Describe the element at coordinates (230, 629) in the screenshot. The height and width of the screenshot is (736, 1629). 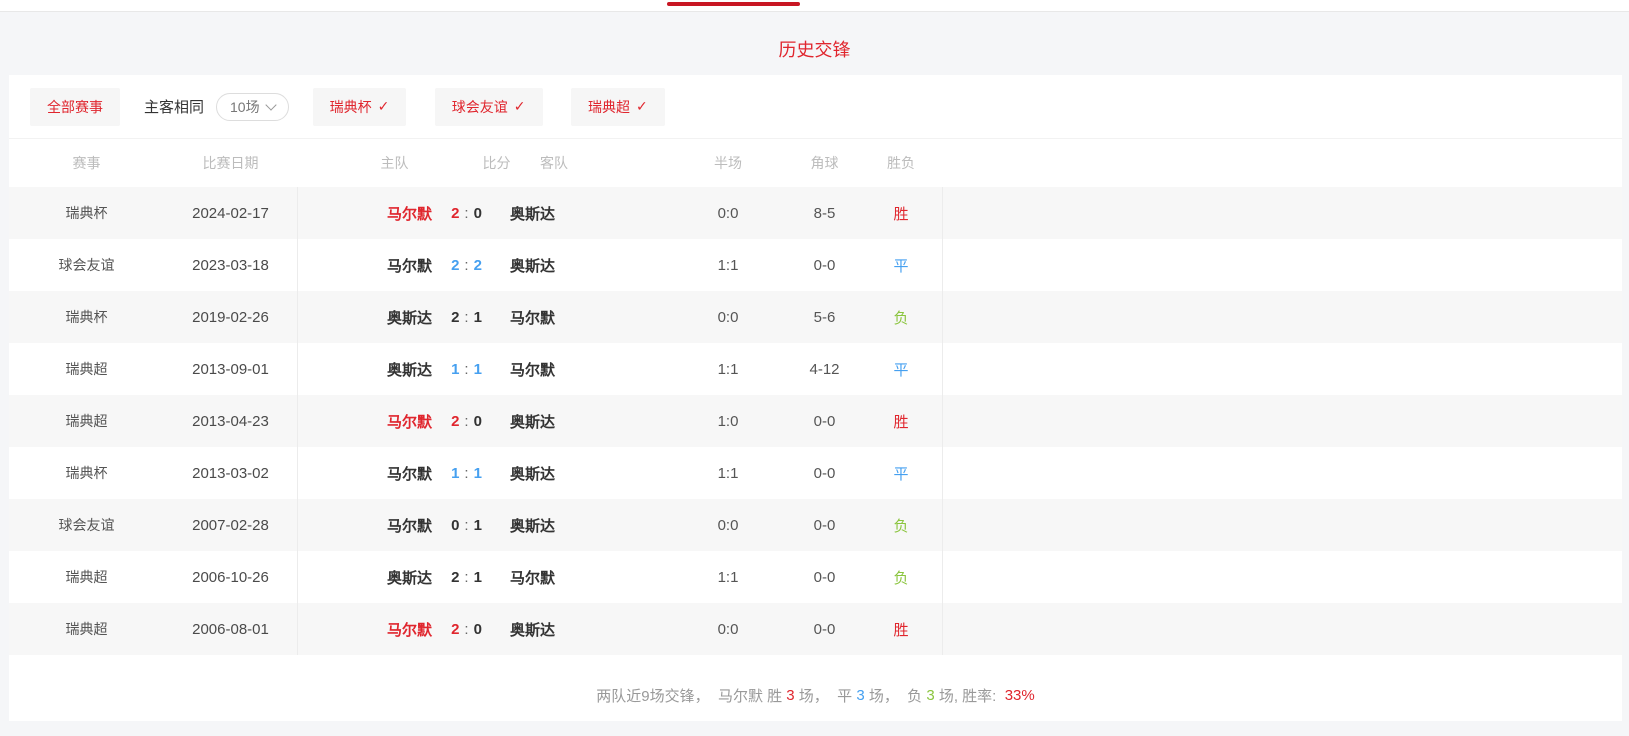
I see `date-cell: 2006-08-01` at that location.